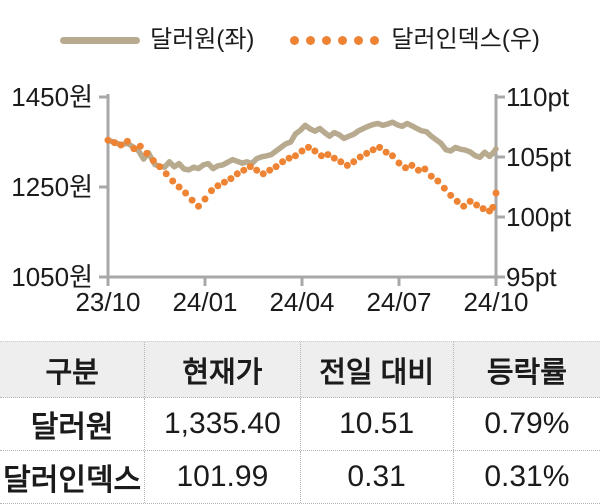  Describe the element at coordinates (539, 187) in the screenshot. I see `right-axis-labels: 110pt 105pt 100pt 95pt` at that location.